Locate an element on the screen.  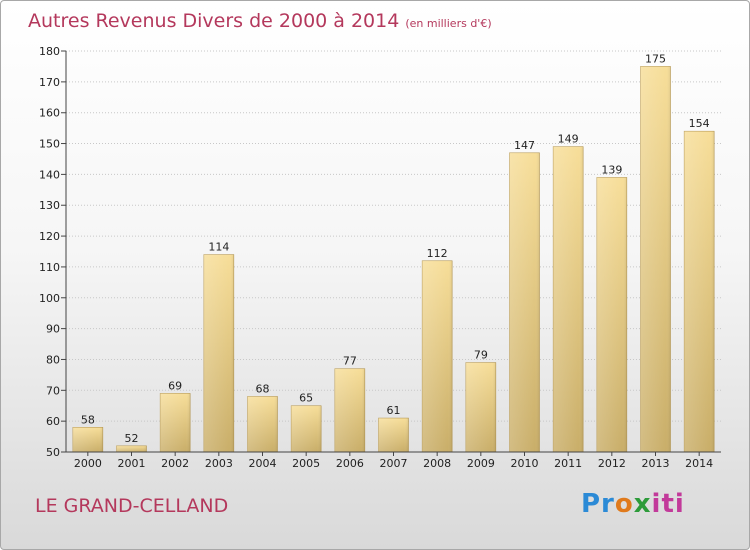
bar-value-label: 175 is located at coordinates (655, 58).